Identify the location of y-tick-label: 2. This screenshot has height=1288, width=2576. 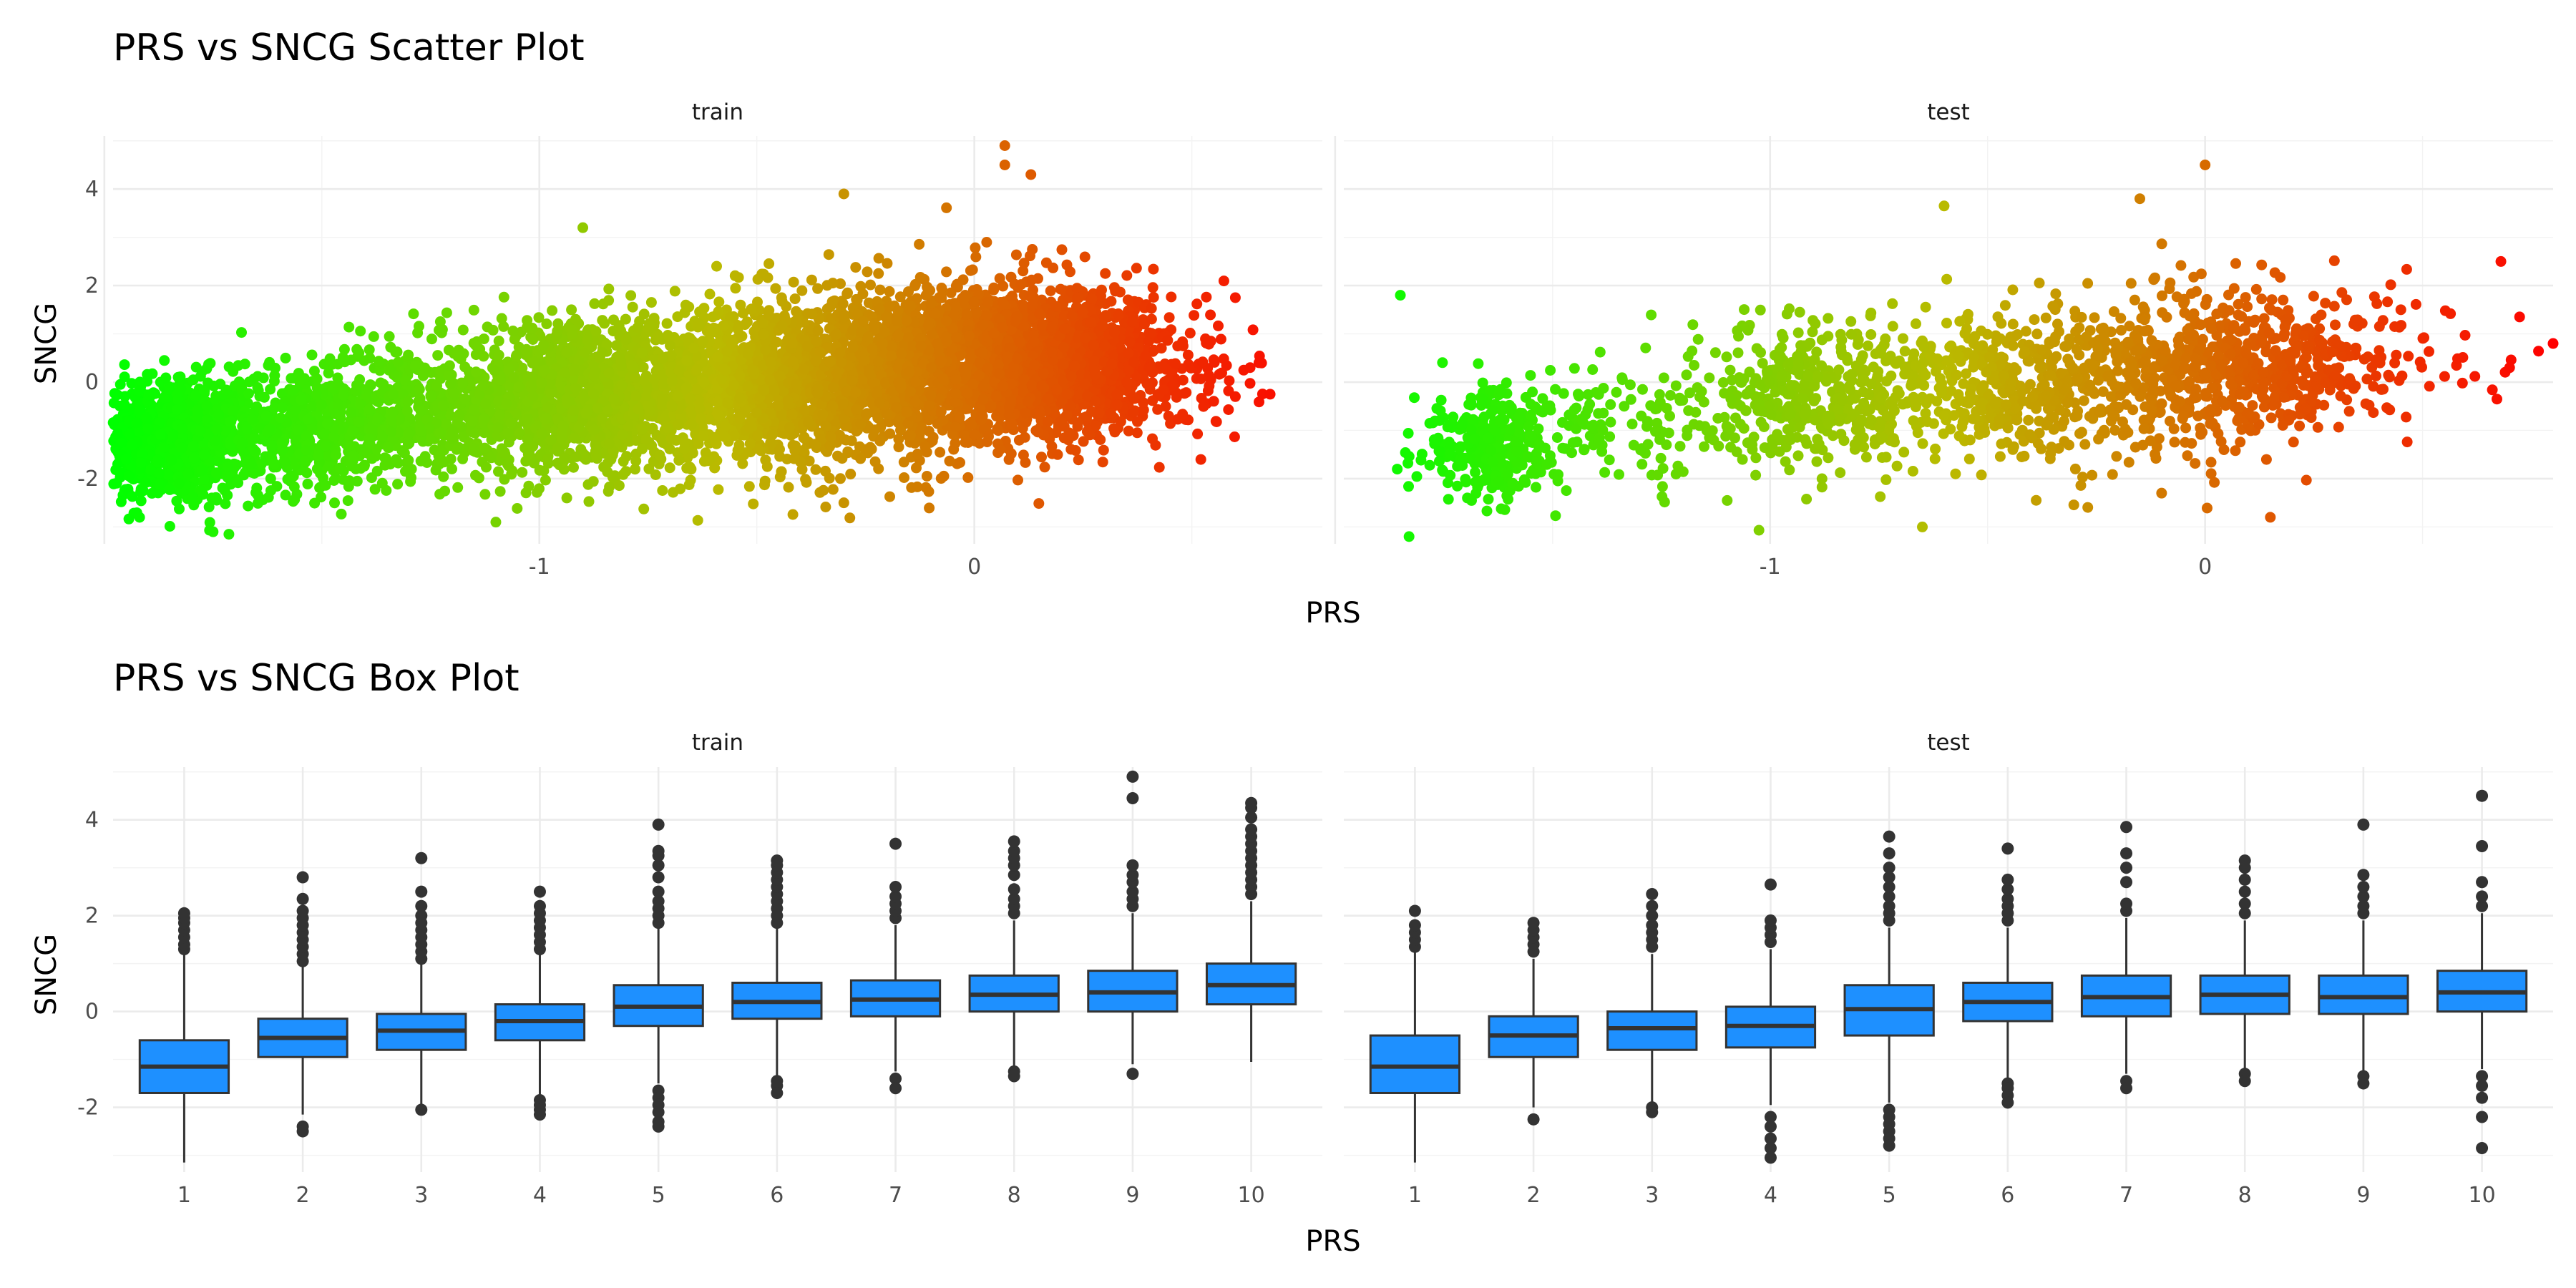
(92, 285).